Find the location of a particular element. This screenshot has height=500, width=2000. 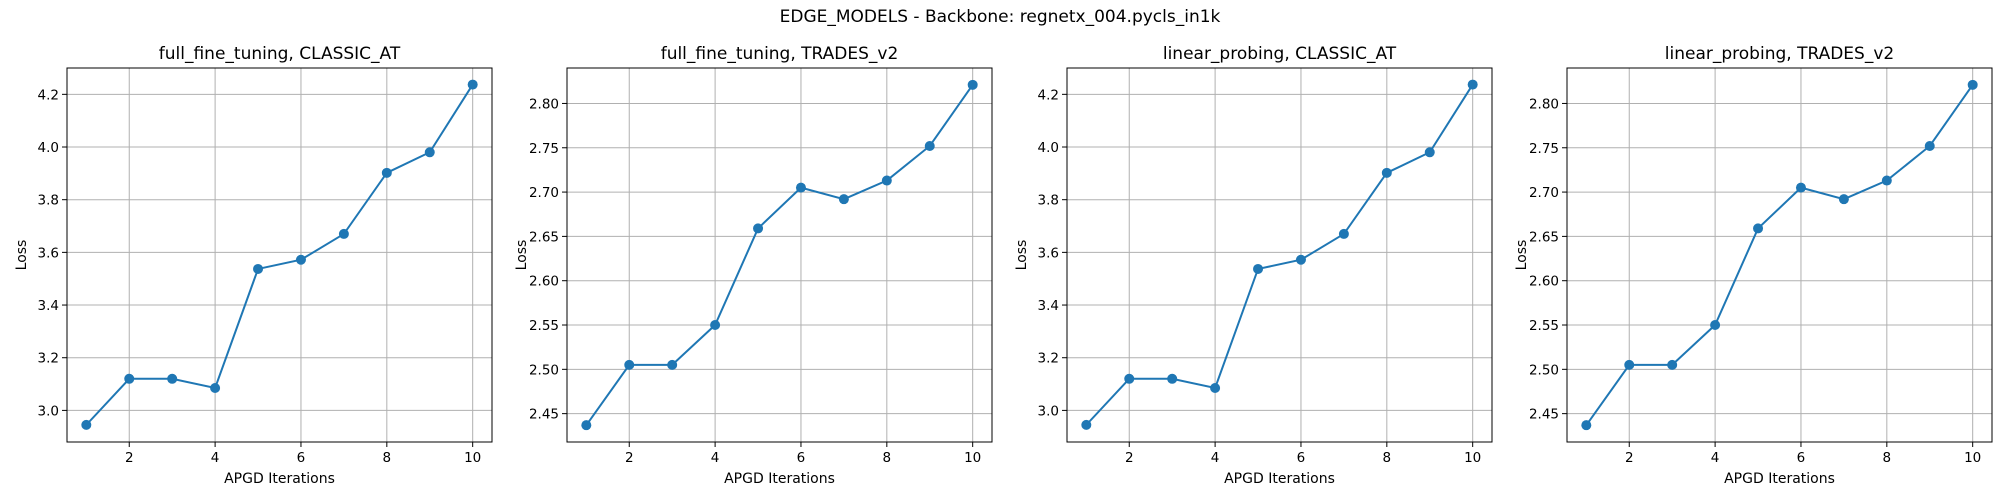

subplot-title: full_fine_tuning, CLASSIC_AT is located at coordinates (280, 54).